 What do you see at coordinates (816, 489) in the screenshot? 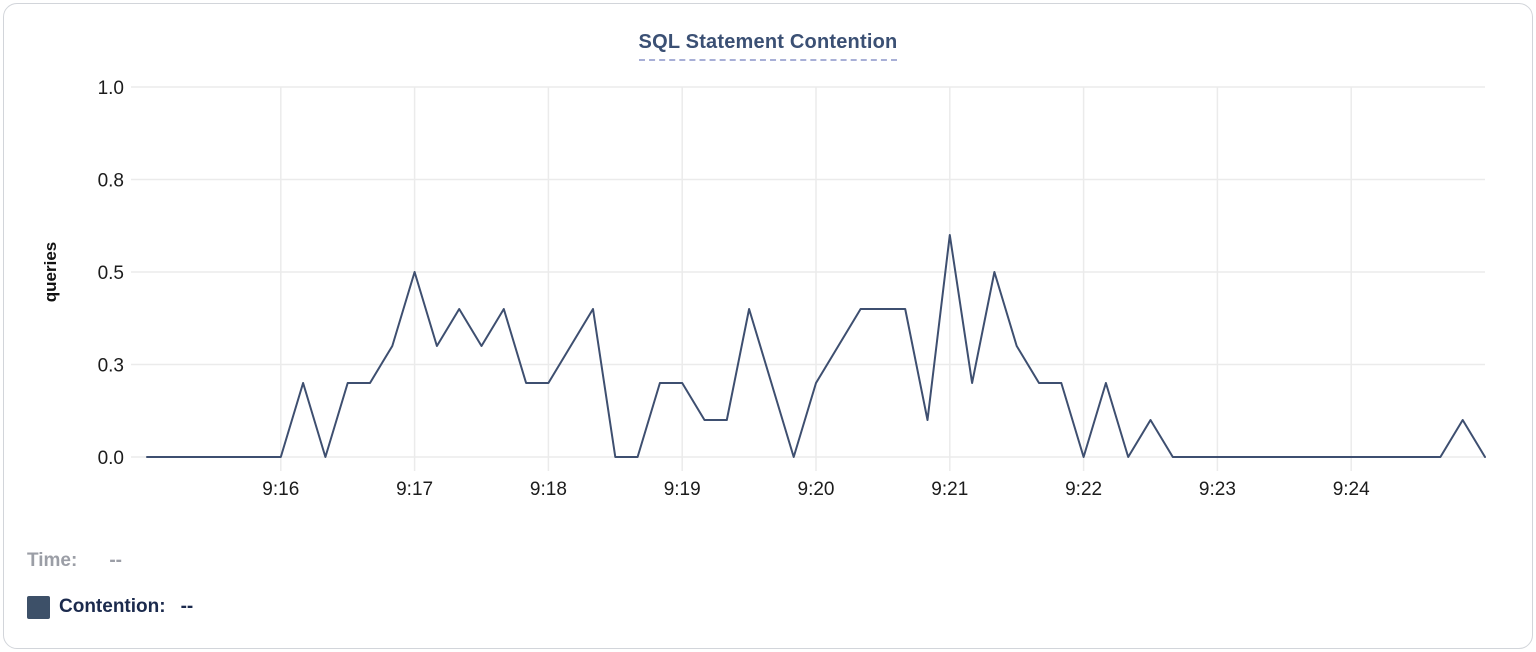
I see `x-tick-label: 9:20` at bounding box center [816, 489].